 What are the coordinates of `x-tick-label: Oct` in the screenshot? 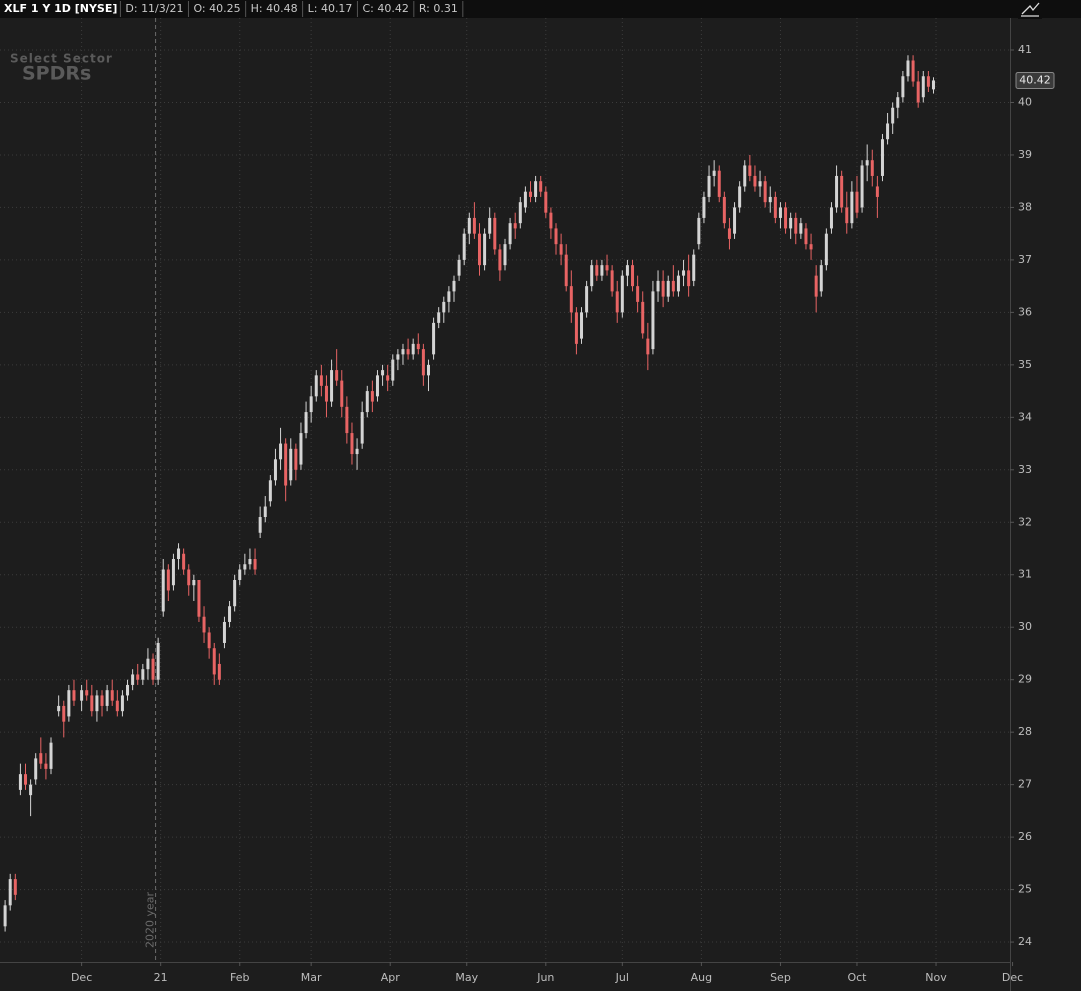 It's located at (857, 977).